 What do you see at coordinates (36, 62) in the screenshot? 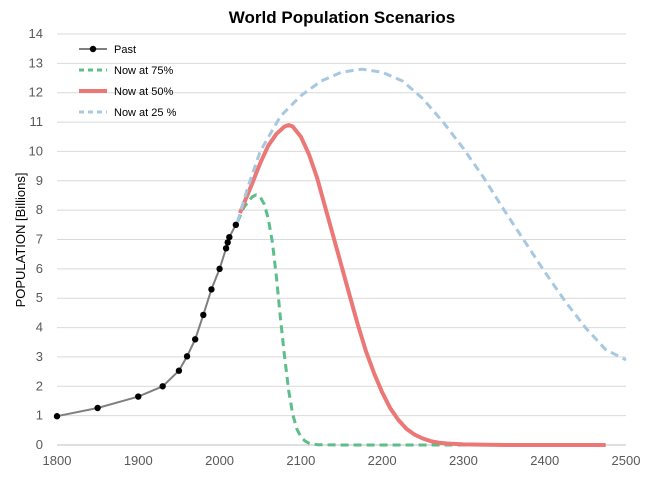
I see `y-tick-label-13: 13` at bounding box center [36, 62].